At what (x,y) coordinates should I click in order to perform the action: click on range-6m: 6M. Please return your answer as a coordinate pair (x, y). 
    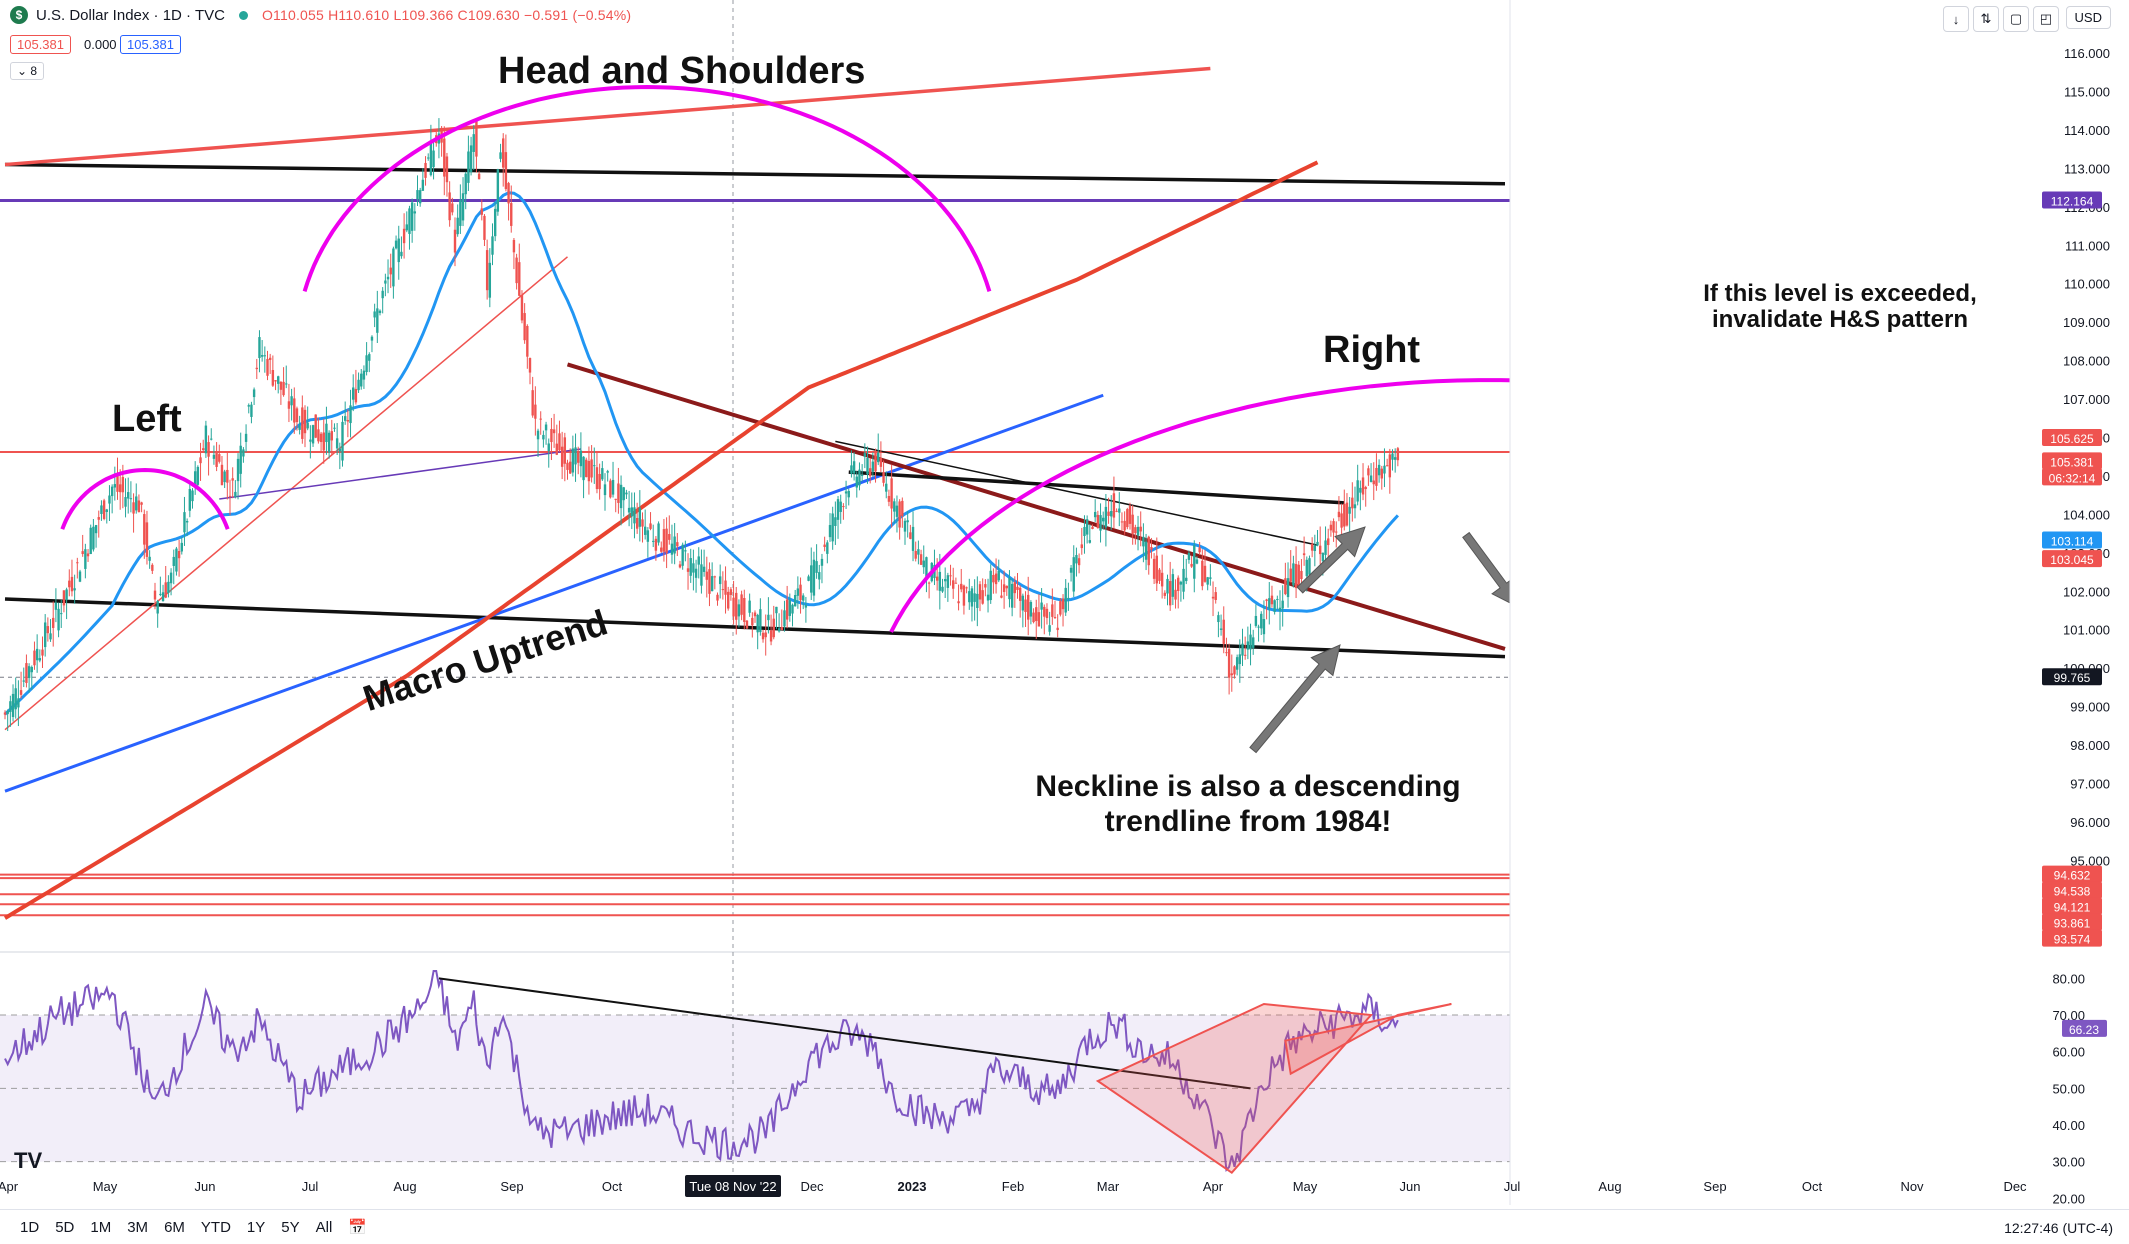
    Looking at the image, I should click on (174, 1227).